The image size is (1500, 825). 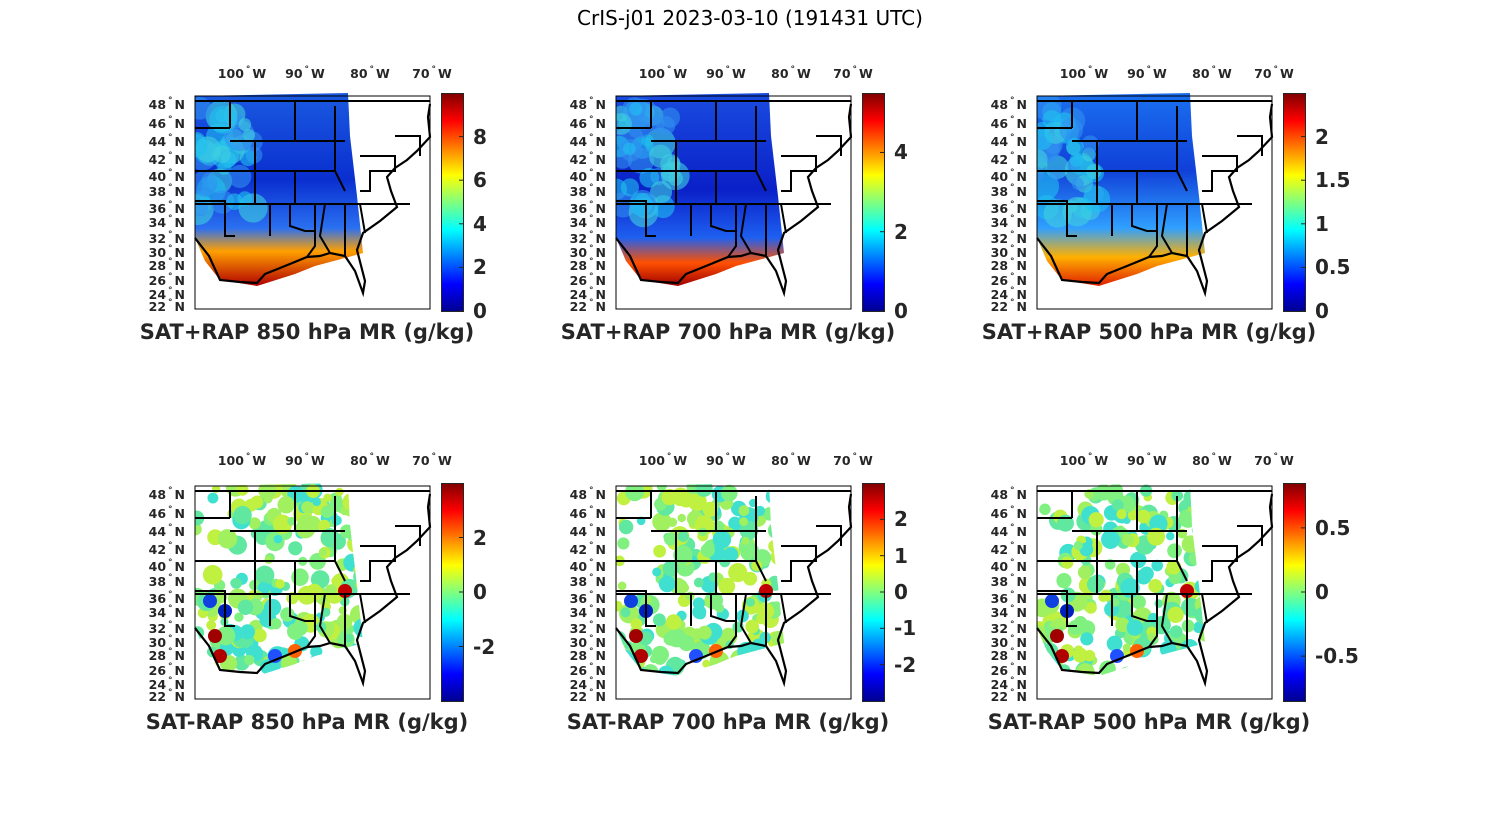 What do you see at coordinates (157, 566) in the screenshot?
I see `lat-degree: 40` at bounding box center [157, 566].